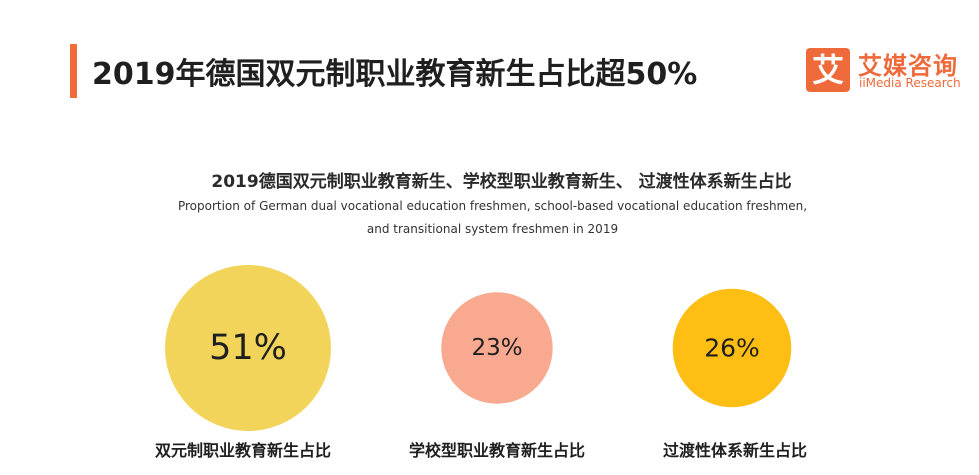 The width and height of the screenshot is (979, 475). Describe the element at coordinates (908, 66) in the screenshot. I see `logo-name-cn: 艾媒咨询` at that location.